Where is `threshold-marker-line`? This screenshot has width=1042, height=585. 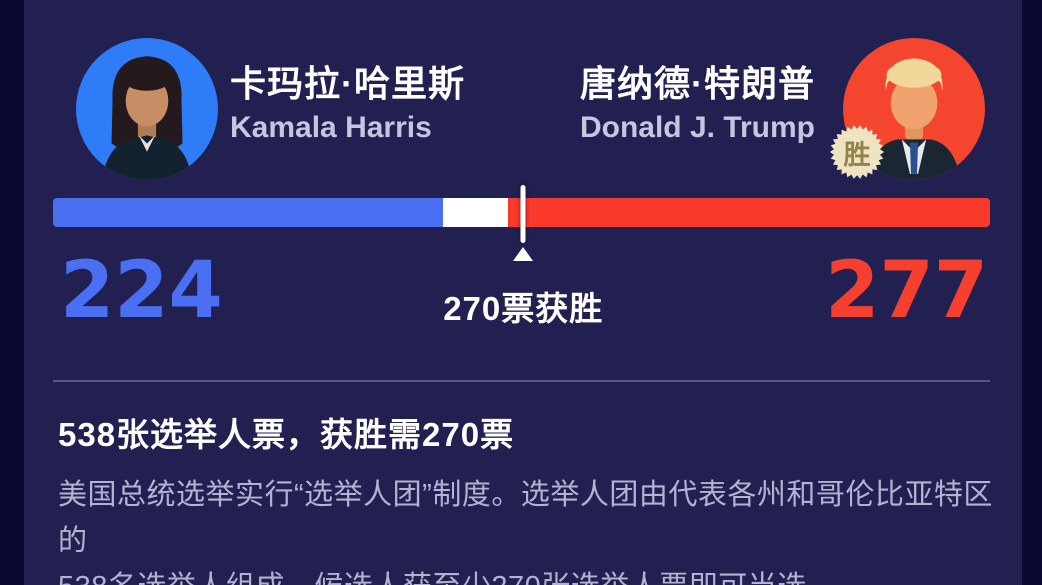 threshold-marker-line is located at coordinates (523, 214).